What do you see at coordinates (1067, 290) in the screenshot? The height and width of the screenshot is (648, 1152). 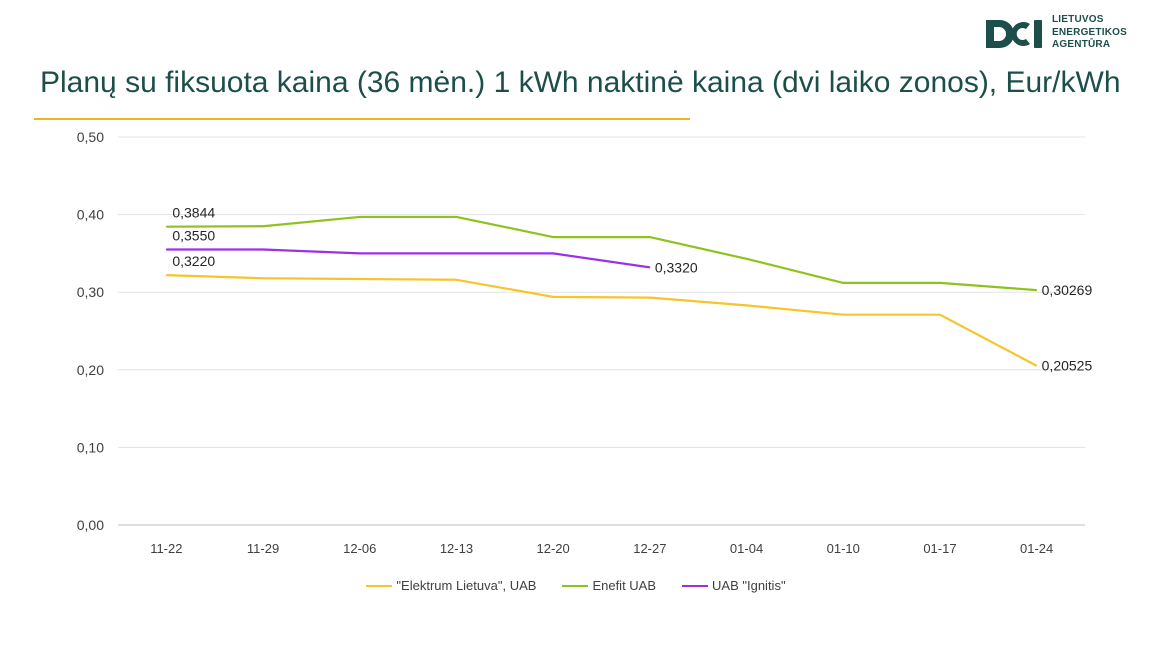 I see `data-label: 0,30269` at bounding box center [1067, 290].